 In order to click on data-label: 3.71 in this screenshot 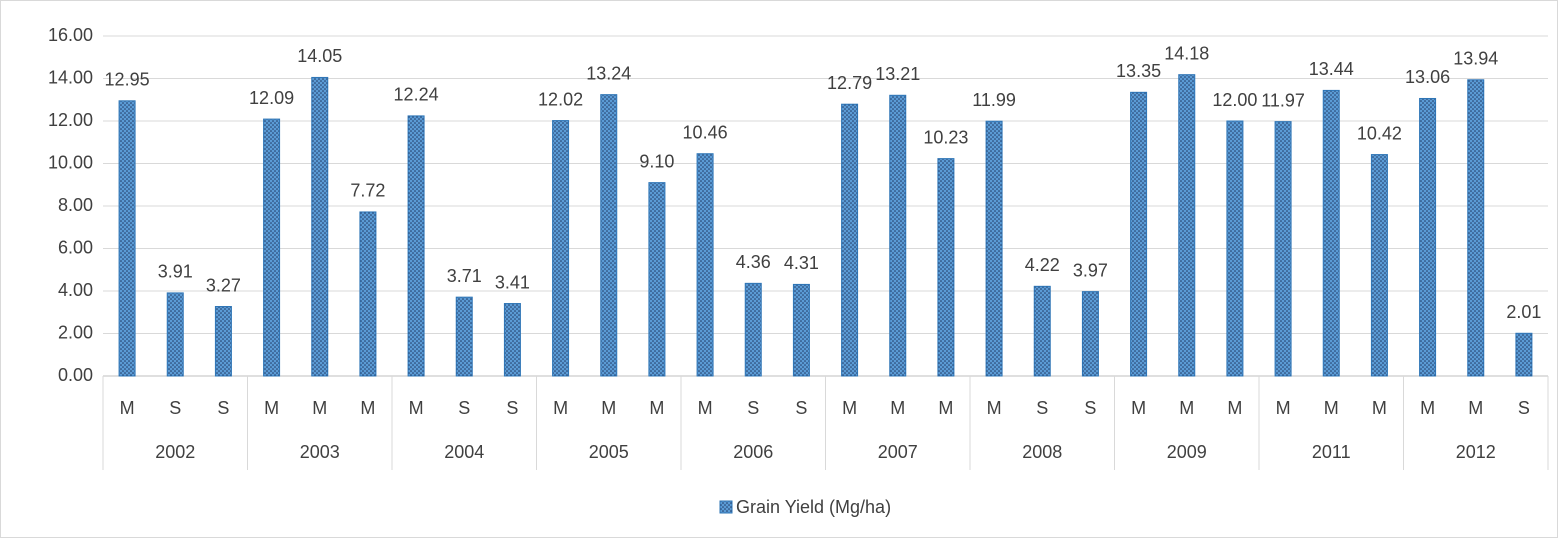, I will do `click(464, 276)`.